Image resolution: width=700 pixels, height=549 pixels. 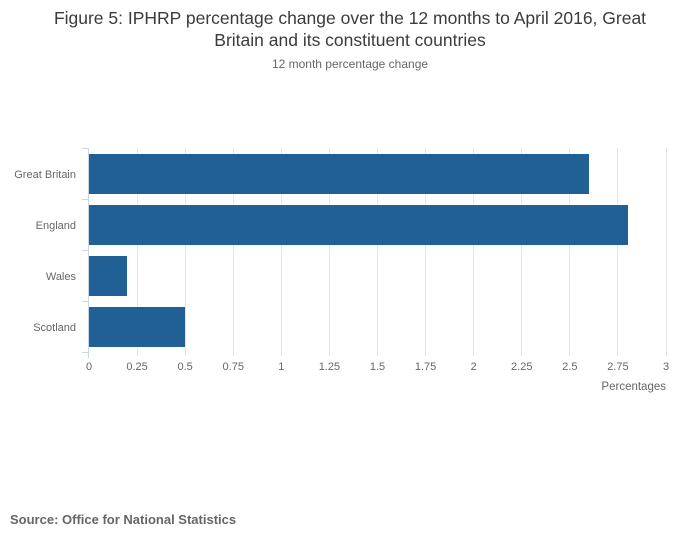 What do you see at coordinates (108, 275) in the screenshot?
I see `bar-wales` at bounding box center [108, 275].